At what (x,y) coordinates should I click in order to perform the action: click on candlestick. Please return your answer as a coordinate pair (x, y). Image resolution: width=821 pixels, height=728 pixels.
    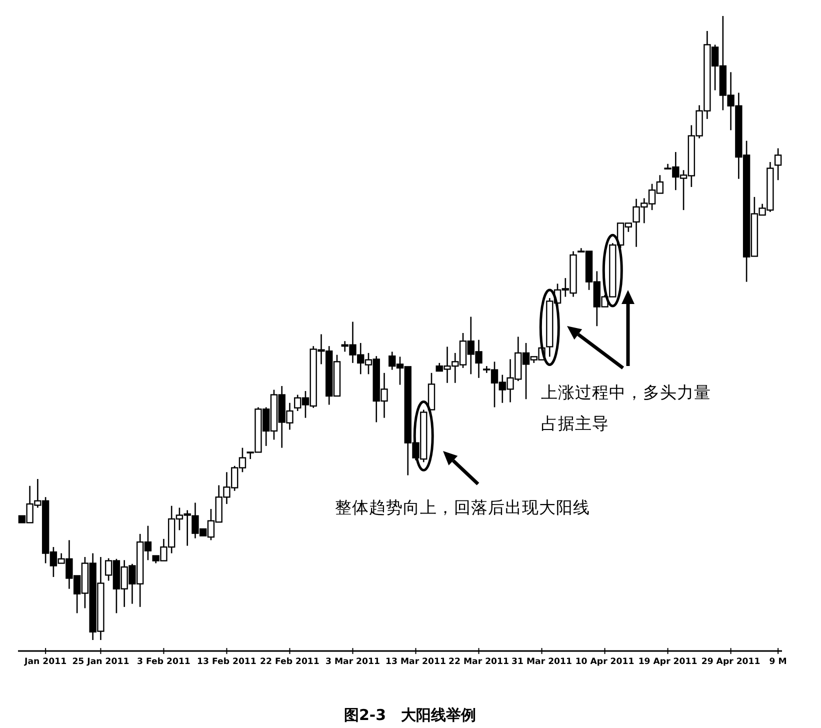
    Looking at the image, I should click on (432, 391).